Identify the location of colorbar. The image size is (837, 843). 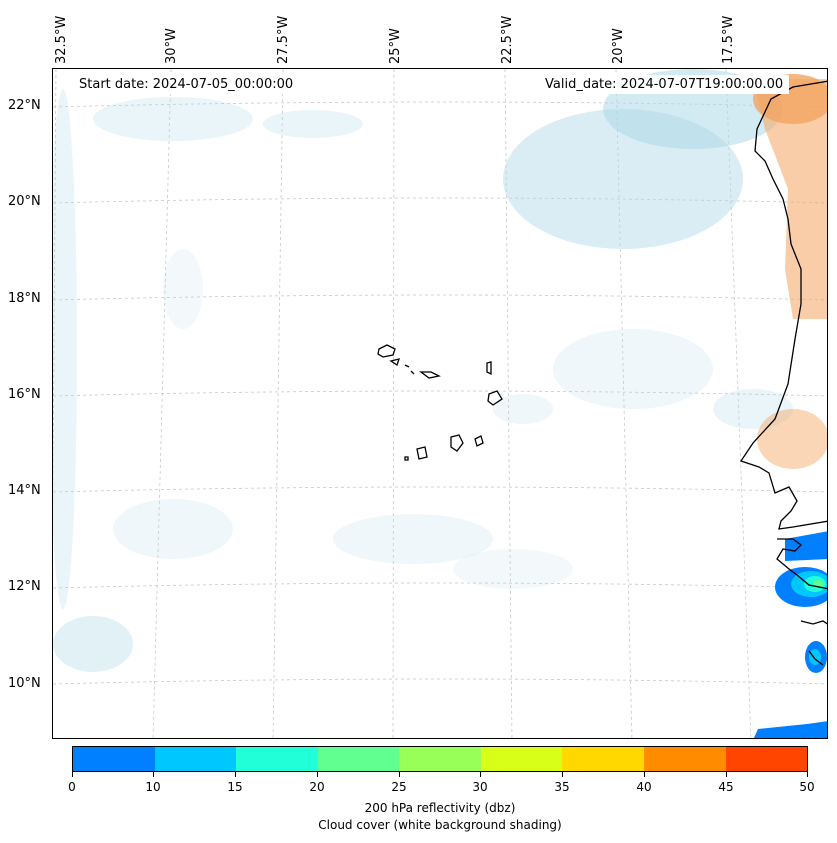
(440, 759).